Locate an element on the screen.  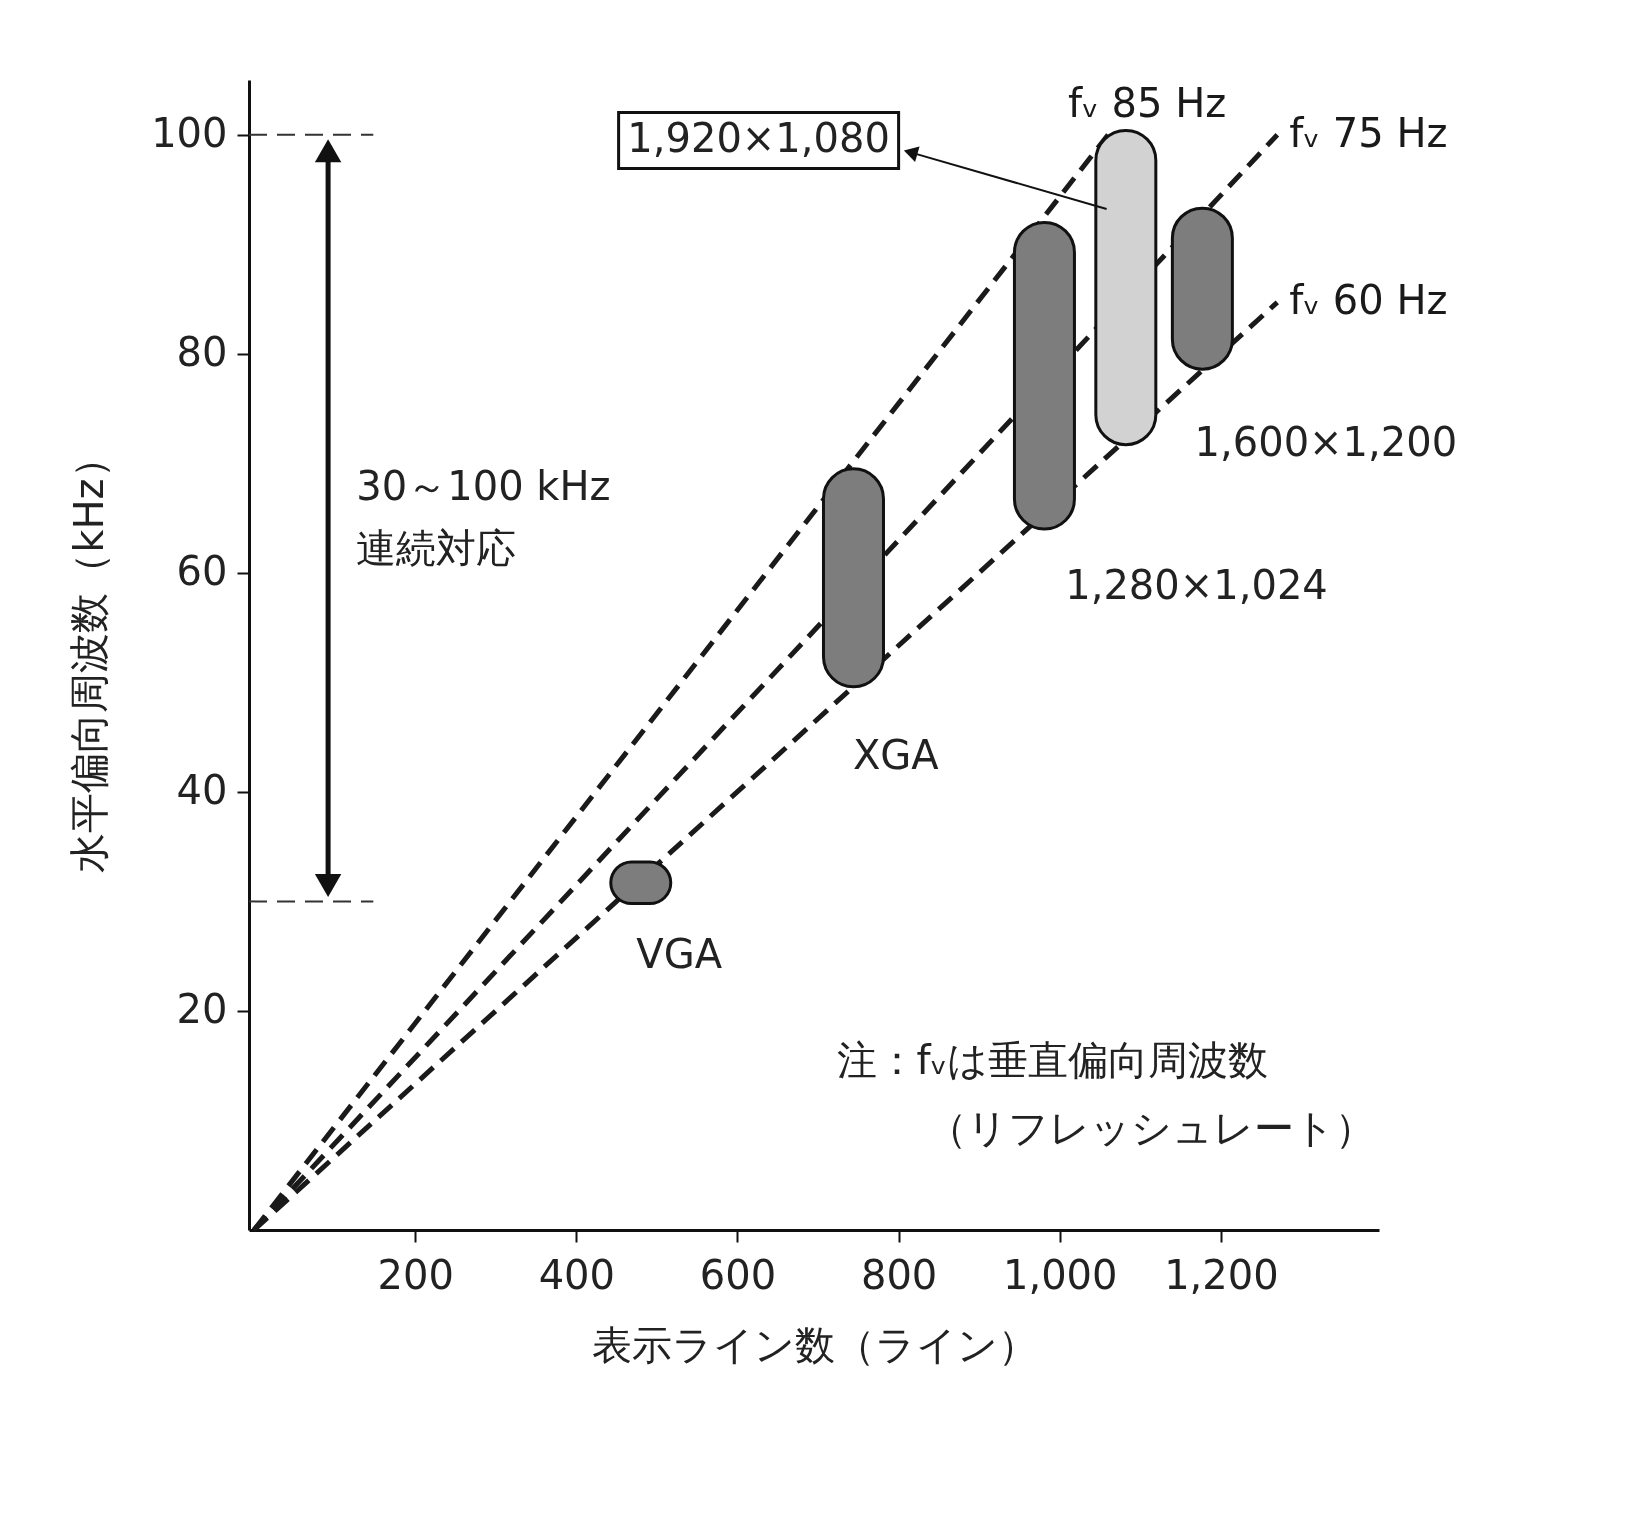
annotation: 1,280×1,024 is located at coordinates (1196, 585).